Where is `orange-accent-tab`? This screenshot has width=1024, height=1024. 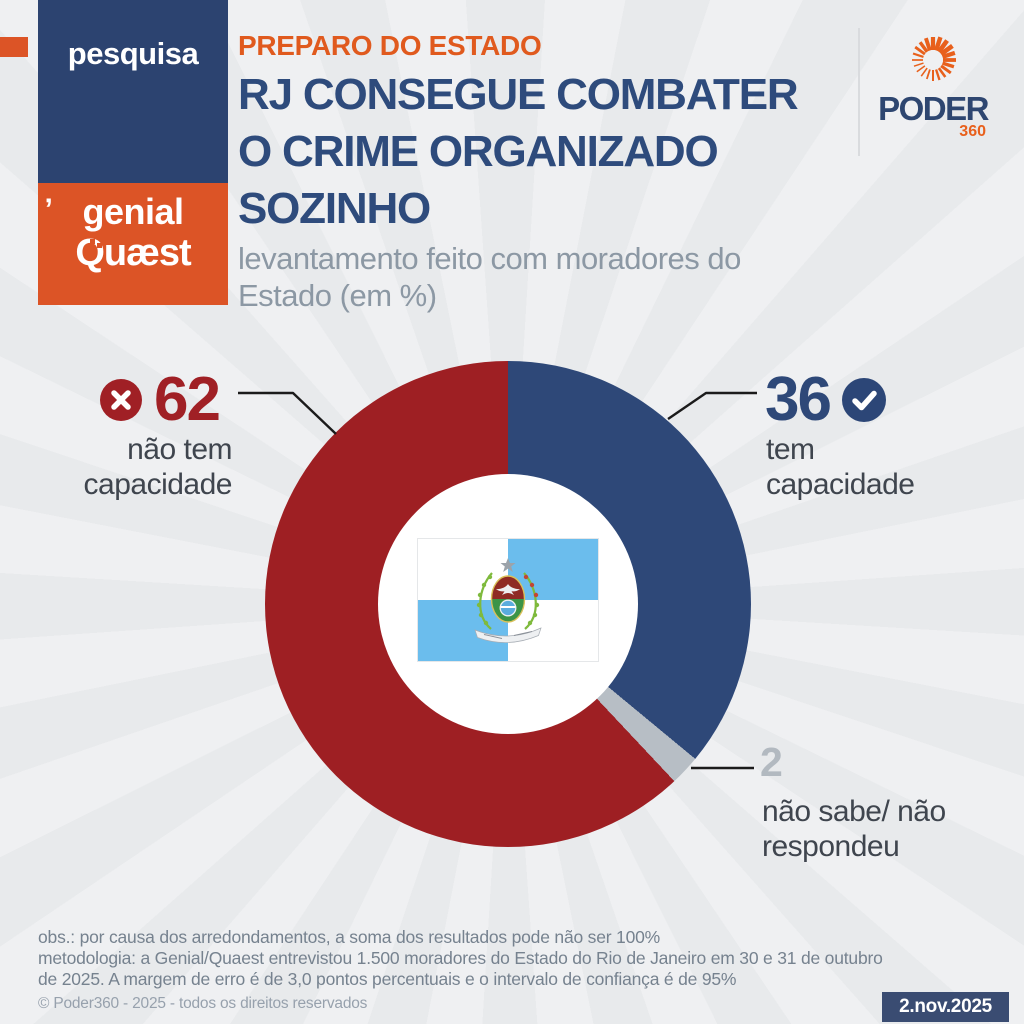
orange-accent-tab is located at coordinates (14, 47).